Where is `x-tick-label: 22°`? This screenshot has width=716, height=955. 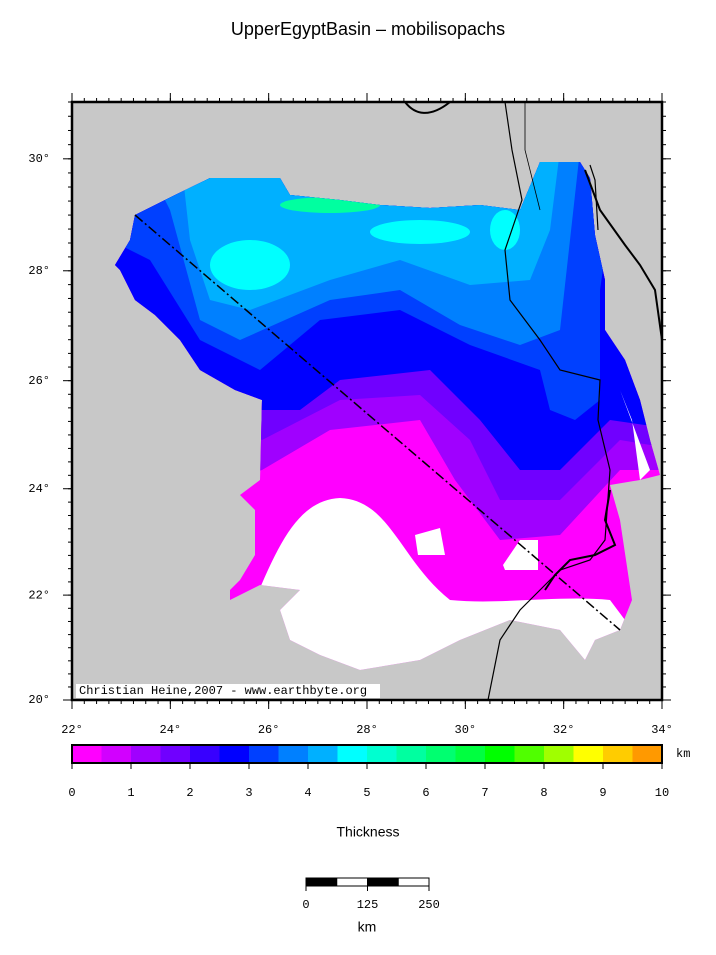
x-tick-label: 22° is located at coordinates (72, 730).